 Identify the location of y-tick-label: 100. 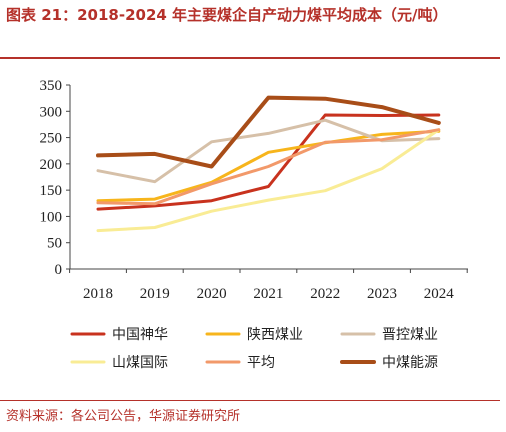
(51, 217).